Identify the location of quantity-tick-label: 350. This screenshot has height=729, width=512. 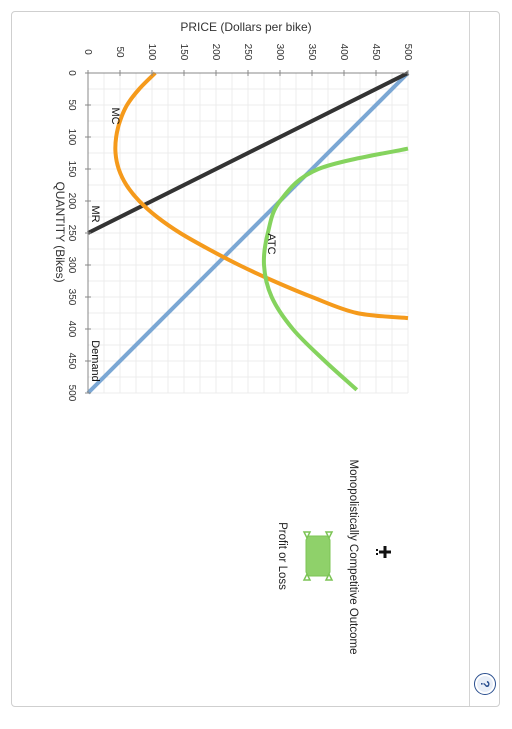
(71, 297).